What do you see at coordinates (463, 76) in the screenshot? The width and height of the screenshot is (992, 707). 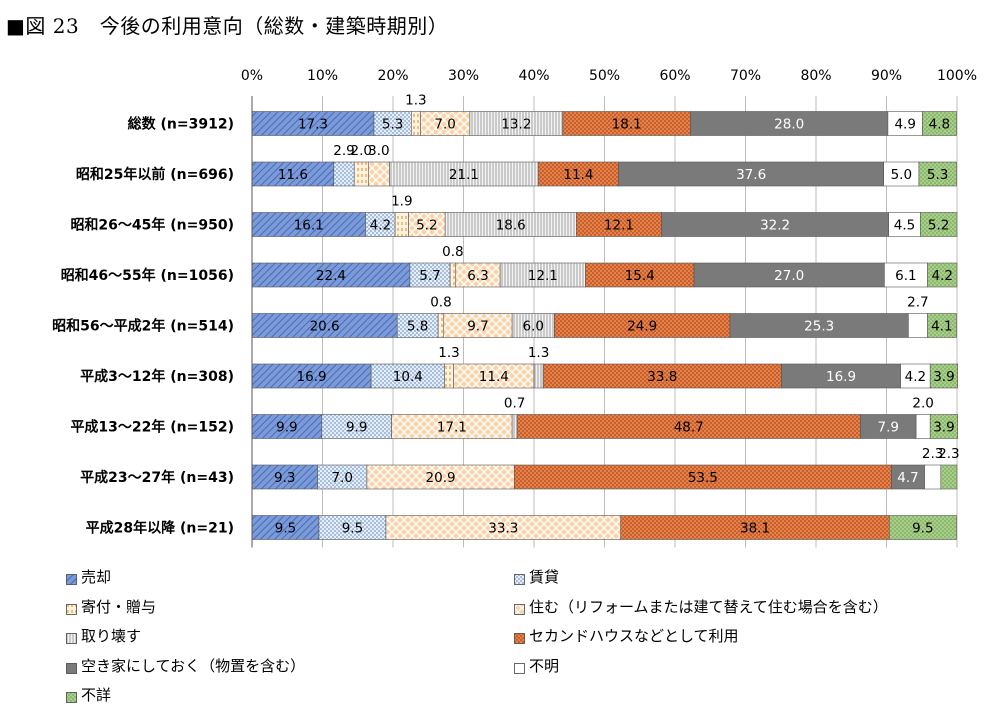 I see `x-tick-label: 30%` at bounding box center [463, 76].